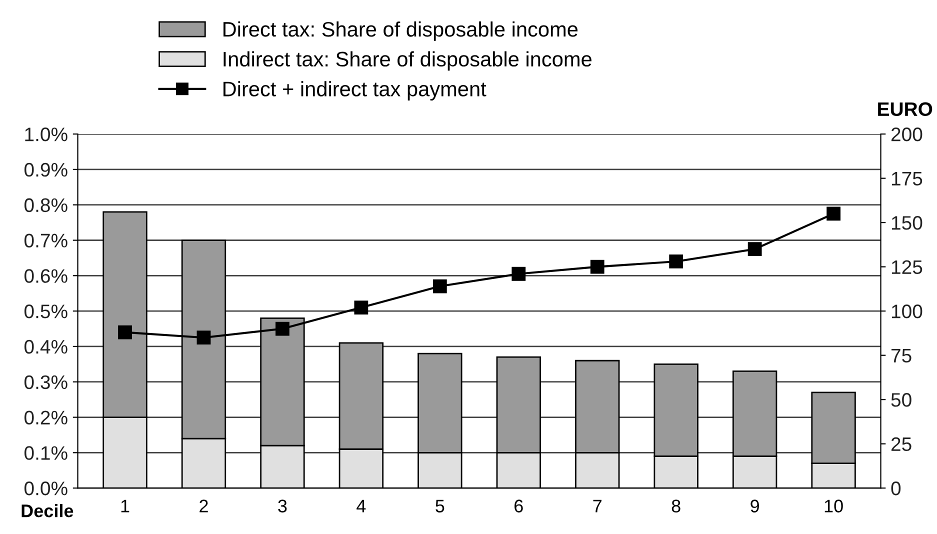 Image resolution: width=937 pixels, height=534 pixels. What do you see at coordinates (46, 276) in the screenshot?
I see `y-tick-label: 0.6%` at bounding box center [46, 276].